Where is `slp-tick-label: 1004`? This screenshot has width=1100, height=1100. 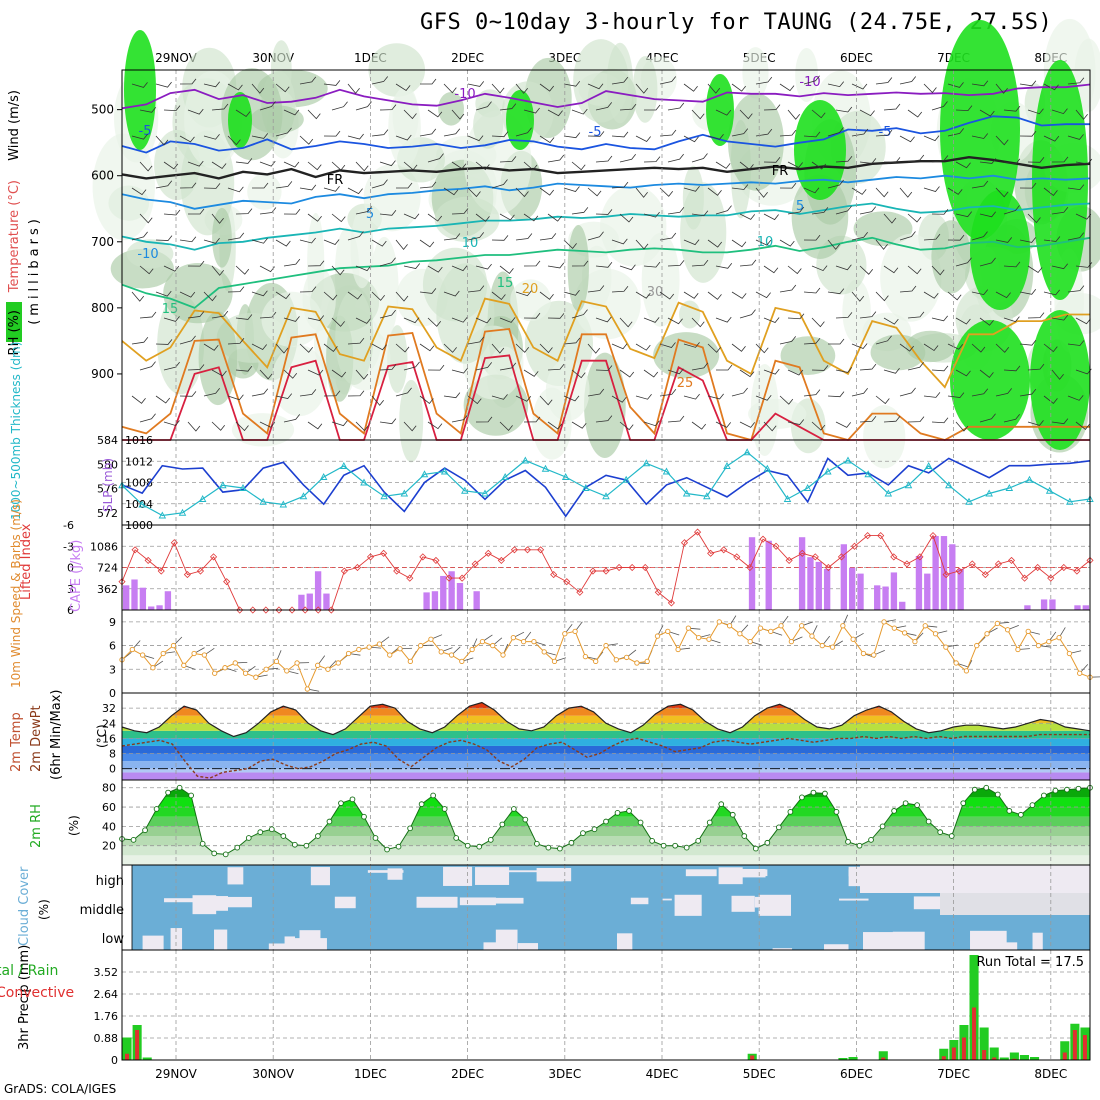 slp-tick-label: 1004 is located at coordinates (139, 504).